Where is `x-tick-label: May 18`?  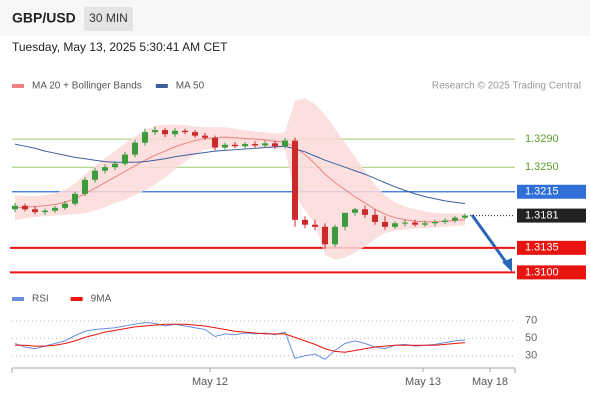 x-tick-label: May 18 is located at coordinates (490, 382).